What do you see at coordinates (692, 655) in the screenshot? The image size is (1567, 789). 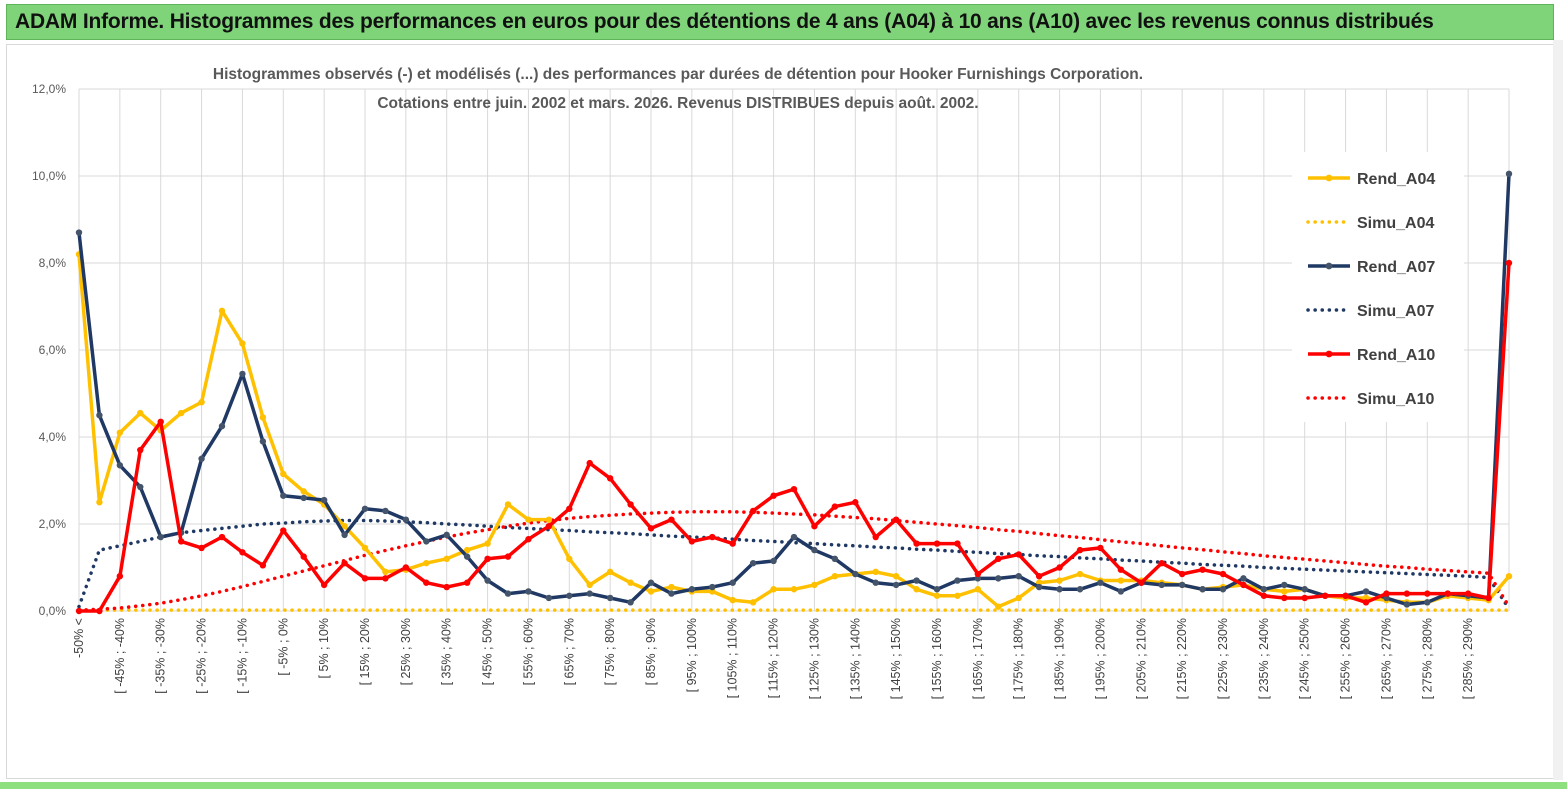 I see `x-tick-label: [ 95% ; 100%` at bounding box center [692, 655].